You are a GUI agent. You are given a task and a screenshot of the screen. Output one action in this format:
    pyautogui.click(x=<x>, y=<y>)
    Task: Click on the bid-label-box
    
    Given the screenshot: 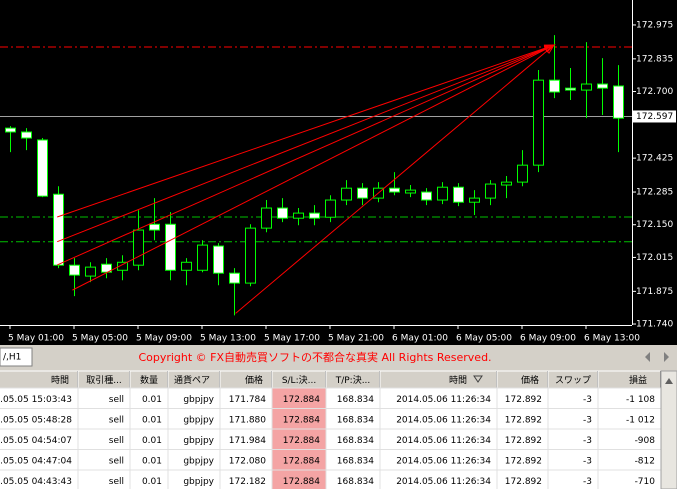 What is the action you would take?
    pyautogui.click(x=654, y=116)
    